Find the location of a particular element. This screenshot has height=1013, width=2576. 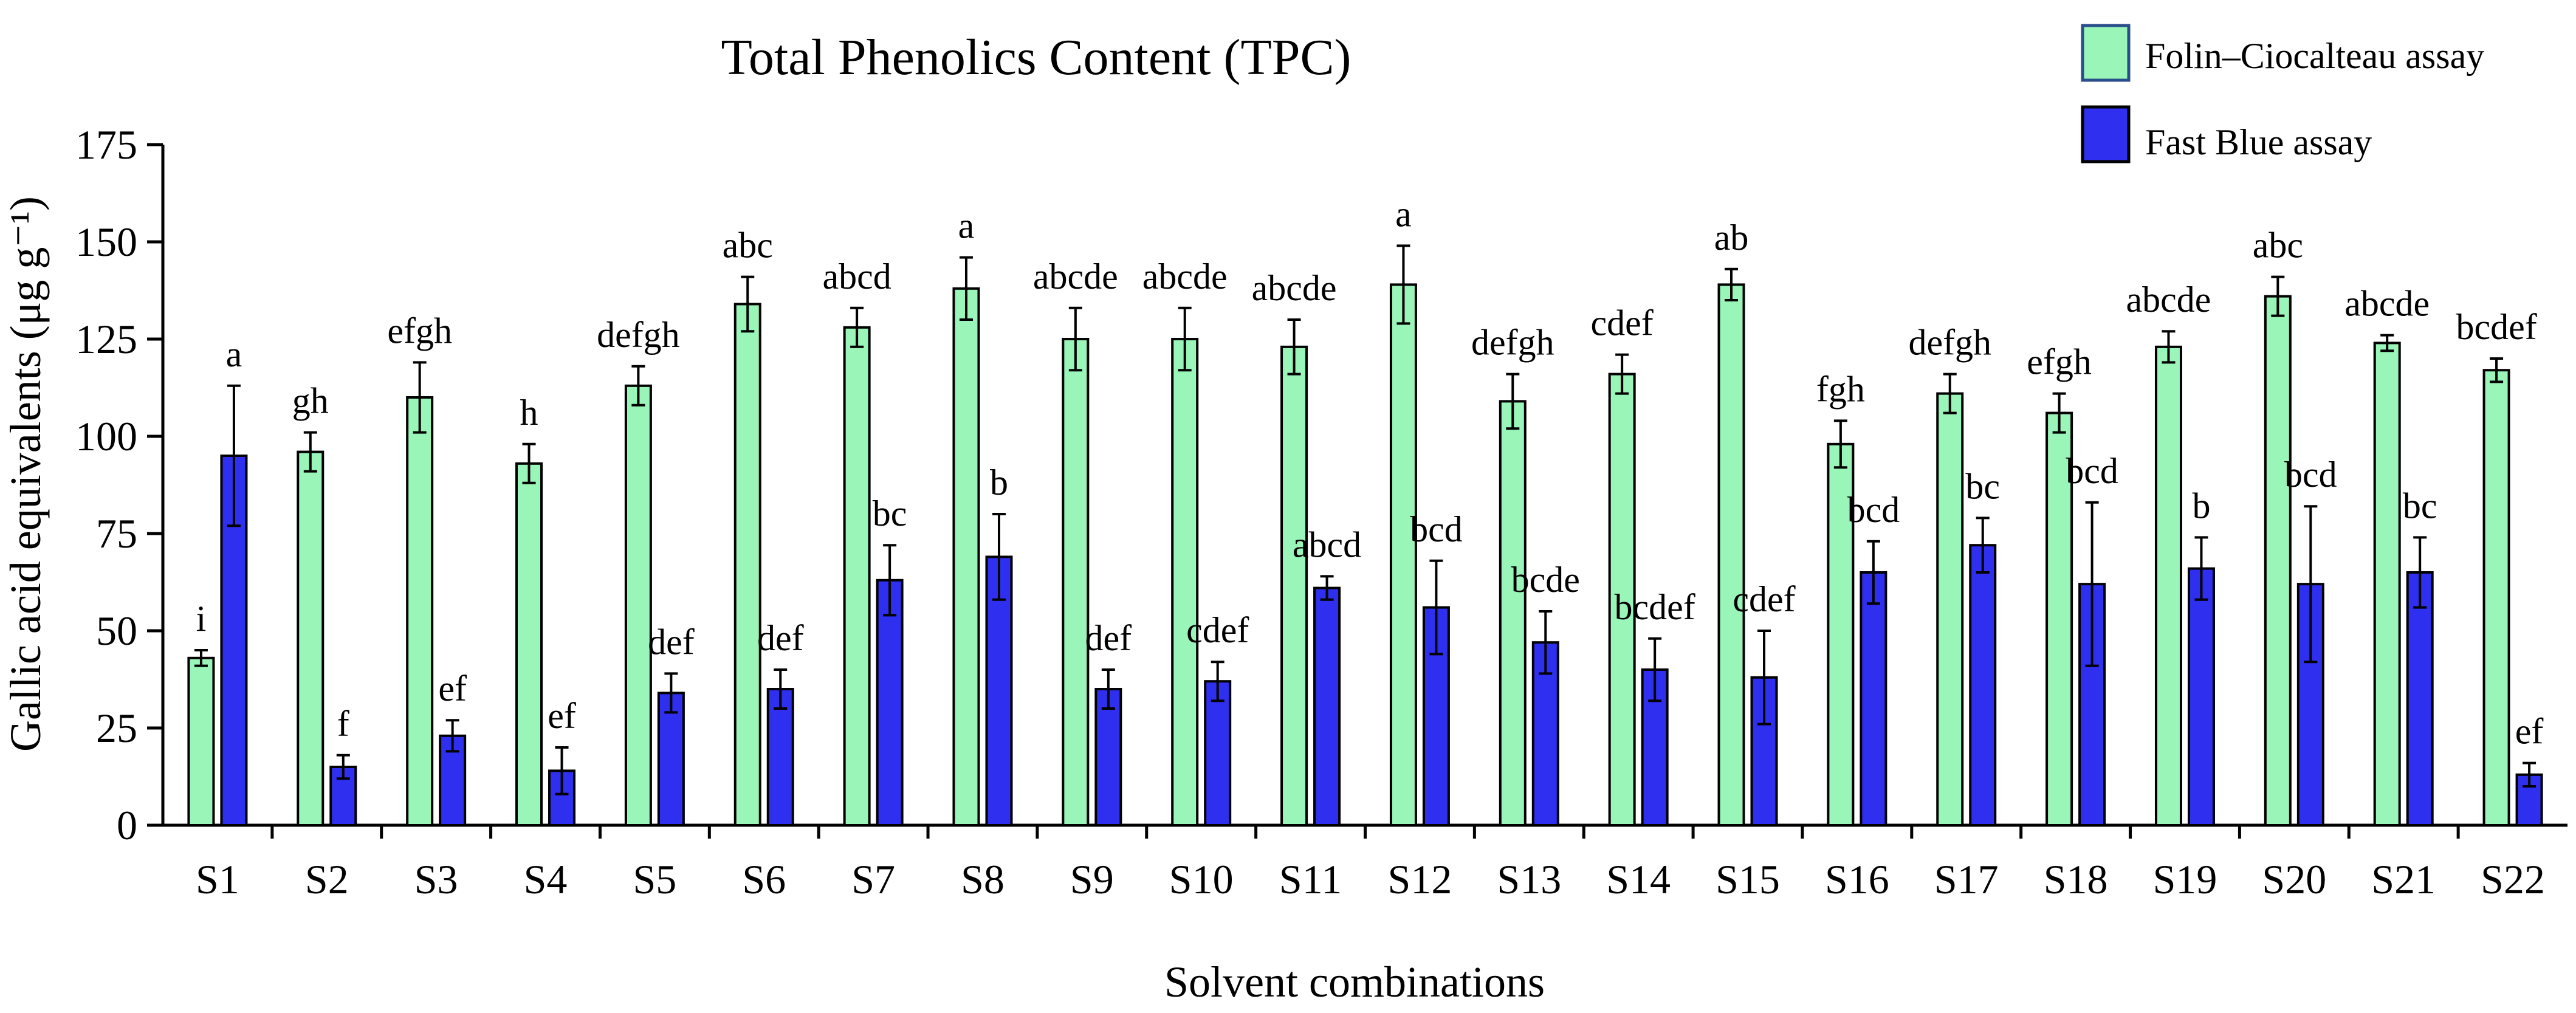

significance-label: h is located at coordinates (529, 413).